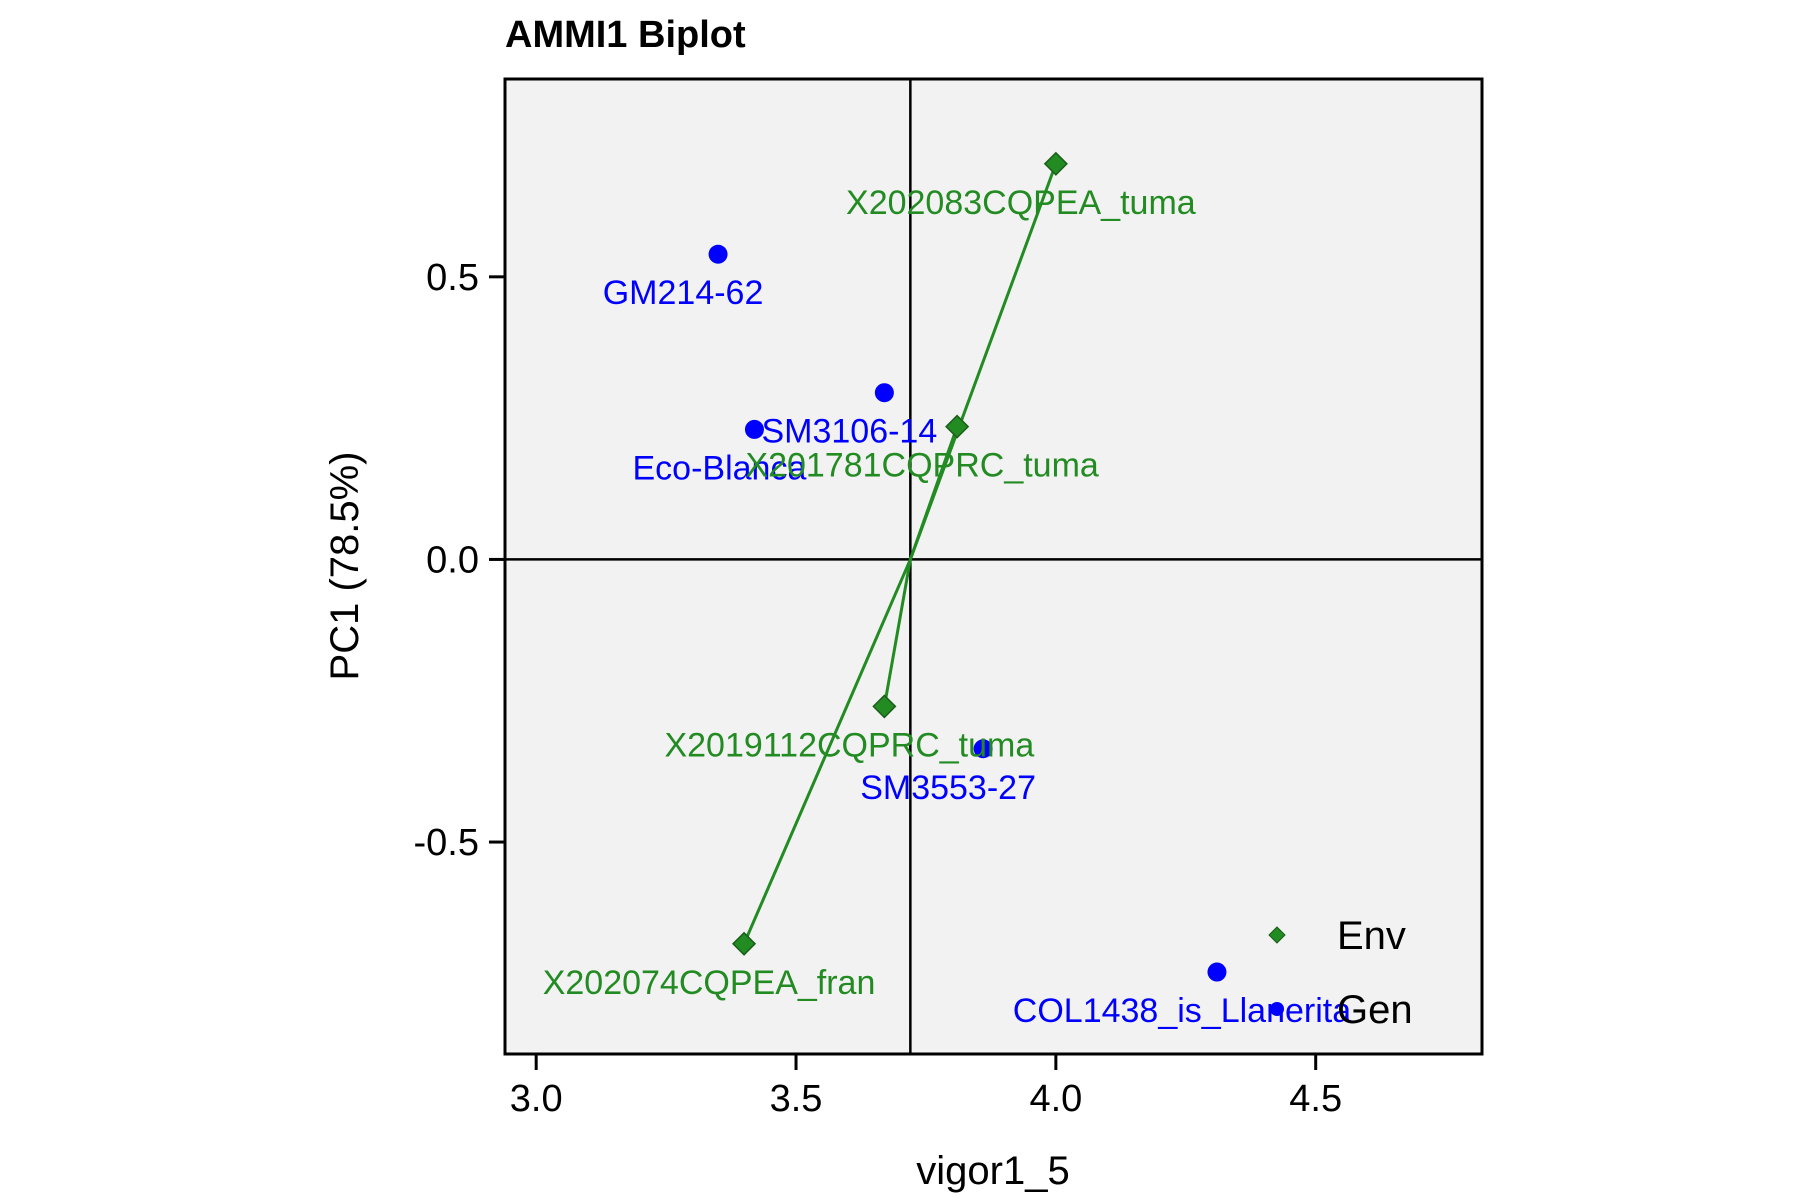 The width and height of the screenshot is (1800, 1200). I want to click on legend-label-gen: Gen, so click(1375, 1010).